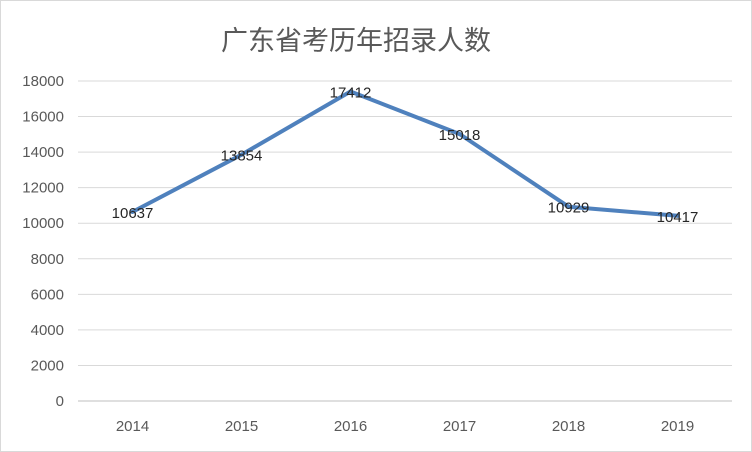 This screenshot has width=752, height=452. Describe the element at coordinates (356, 41) in the screenshot. I see `chart-title: 广东省考历年招录人数` at that location.